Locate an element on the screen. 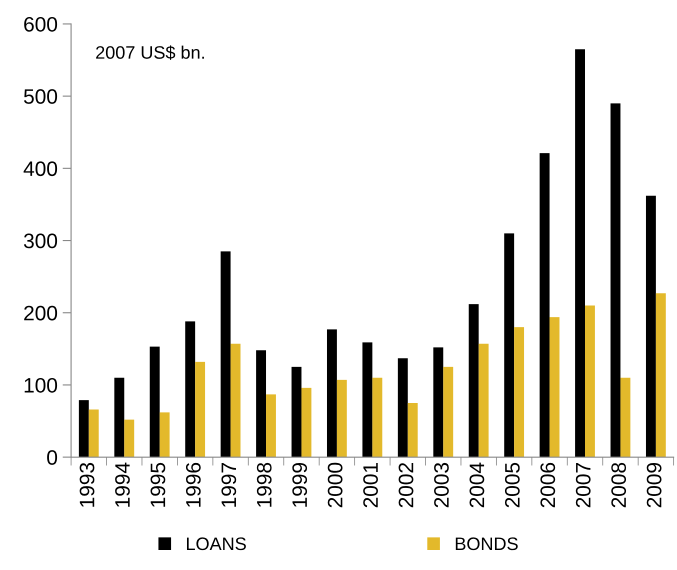 The height and width of the screenshot is (570, 677). x-tick-label: 1996 is located at coordinates (193, 484).